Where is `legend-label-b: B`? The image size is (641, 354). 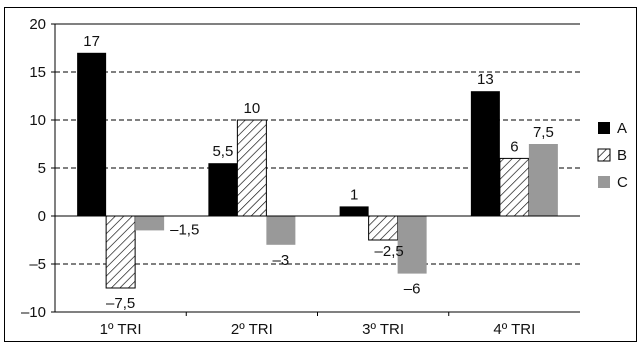 legend-label-b: B is located at coordinates (622, 155).